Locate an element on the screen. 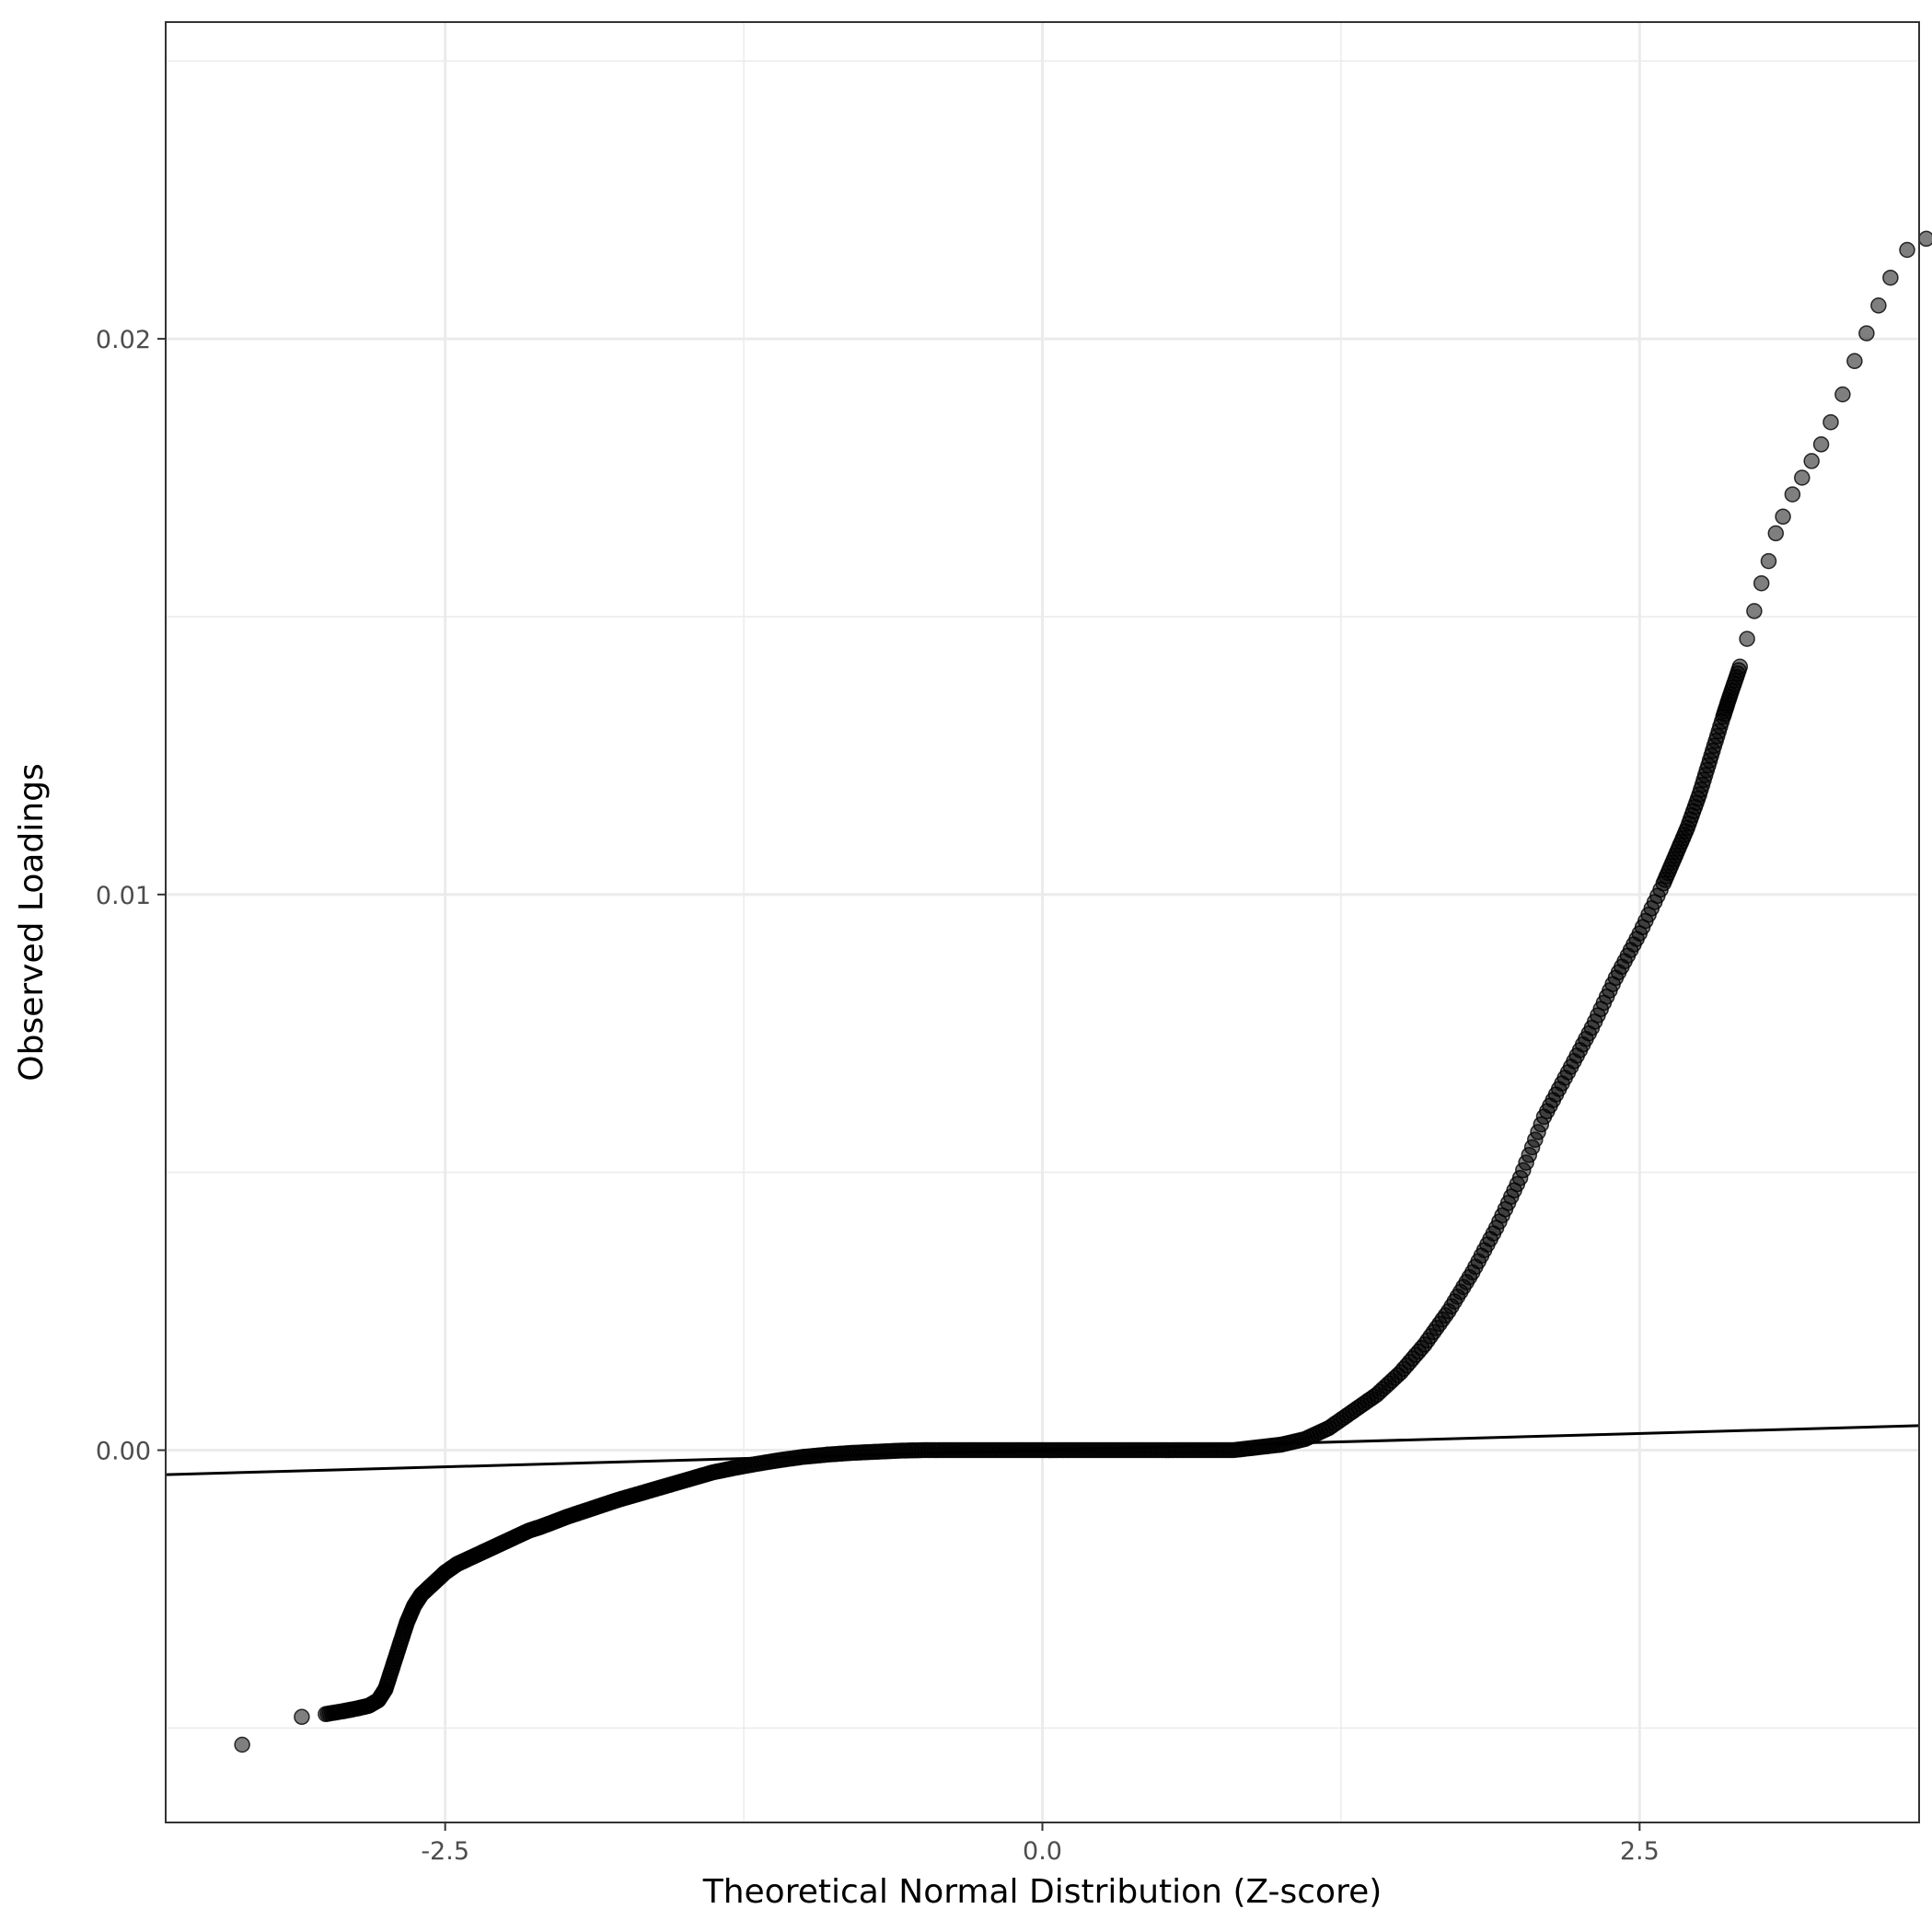 This screenshot has height=1932, width=1932. x-axis: -2.5 0.0 2.5 is located at coordinates (1040, 1844).